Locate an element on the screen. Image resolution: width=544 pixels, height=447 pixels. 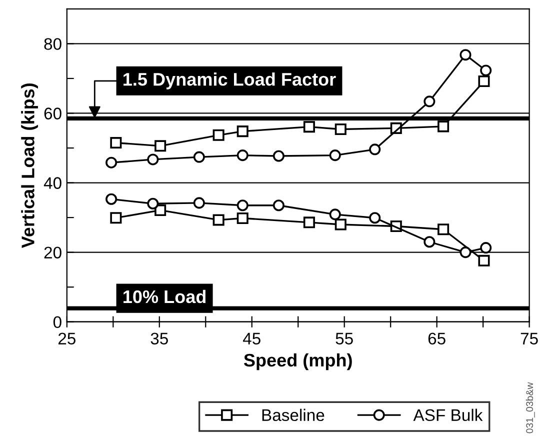
y-axis-title: Vertical Load (kips) is located at coordinates (29, 166).